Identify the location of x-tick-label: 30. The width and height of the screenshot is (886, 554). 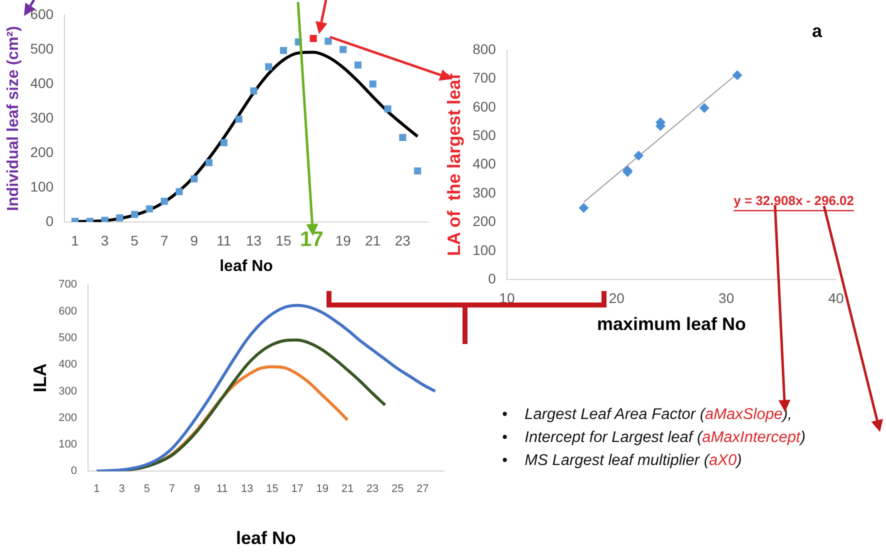
(726, 298).